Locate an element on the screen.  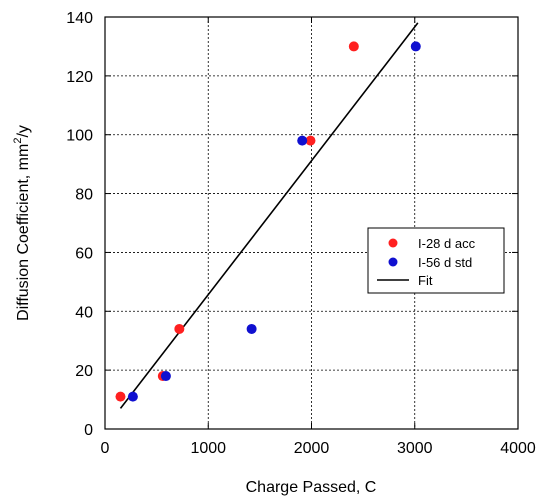
legend-label-series-2: I-56 d std is located at coordinates (445, 262).